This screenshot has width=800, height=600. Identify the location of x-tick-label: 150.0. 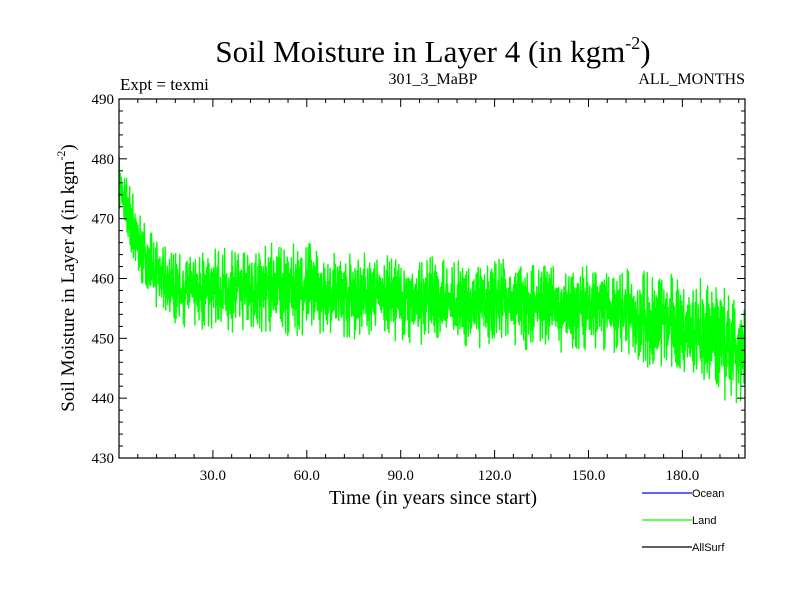
(589, 476).